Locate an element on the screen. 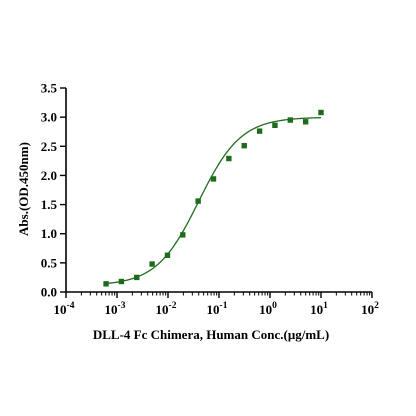 This screenshot has width=416, height=416. y-tick-label: 2.5 is located at coordinates (49, 146).